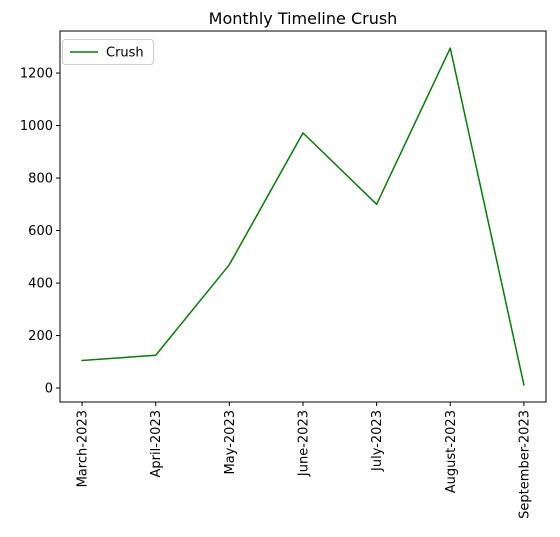 This screenshot has height=537, width=560. I want to click on y-axis: 0 200 400 600 800 1000 1200, so click(40, 232).